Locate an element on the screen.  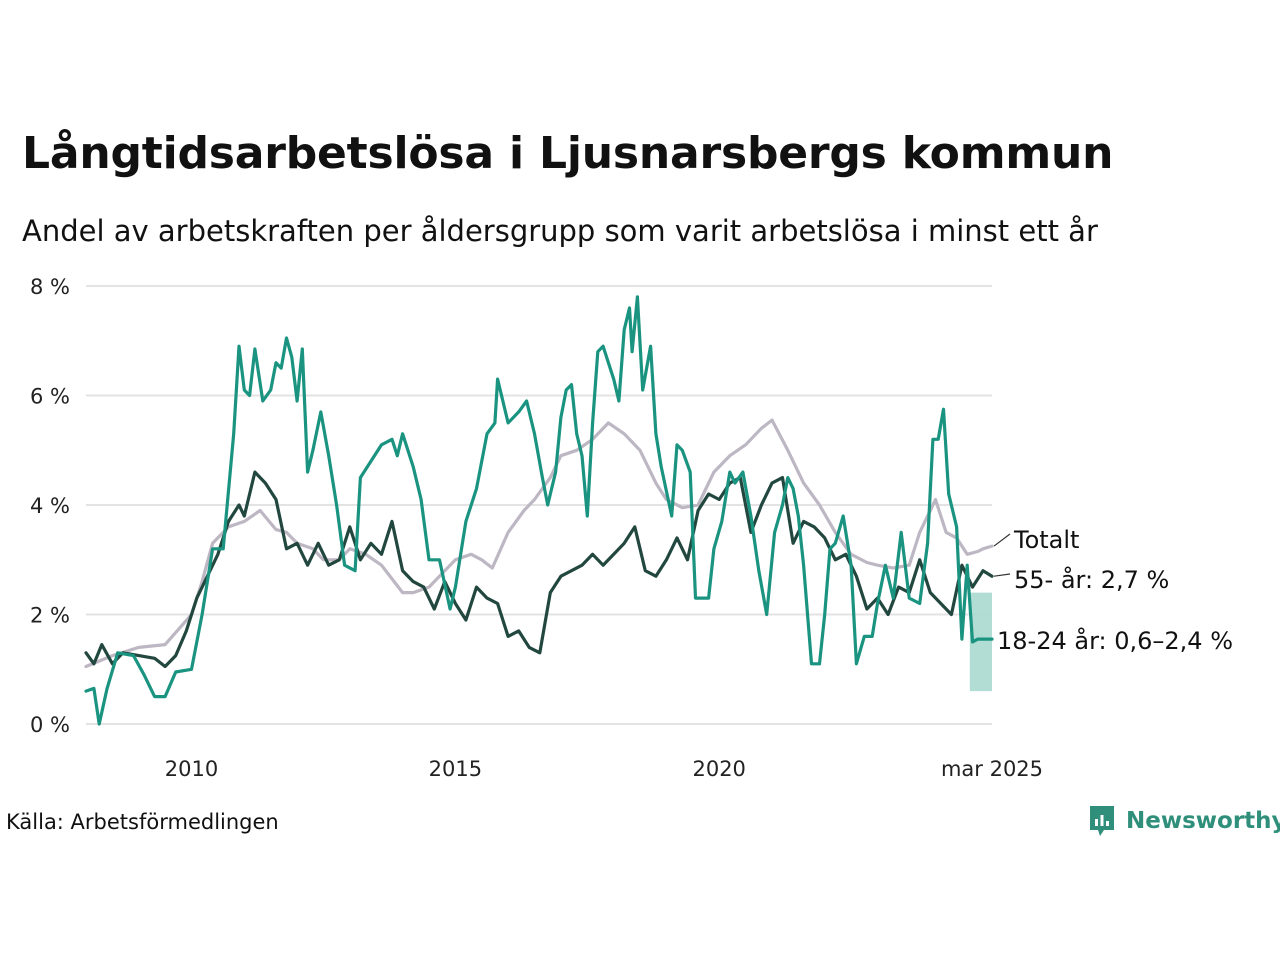
series-end-label: 55- år: 2,7 % is located at coordinates (1091, 579).